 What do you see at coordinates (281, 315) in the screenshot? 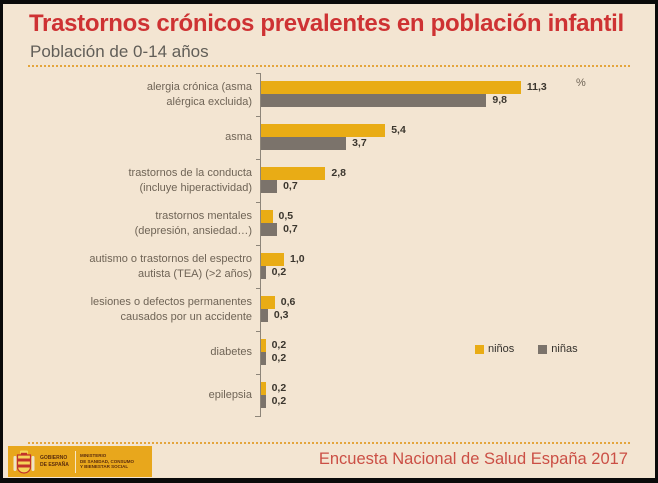
I see `value-label: 0,3` at bounding box center [281, 315].